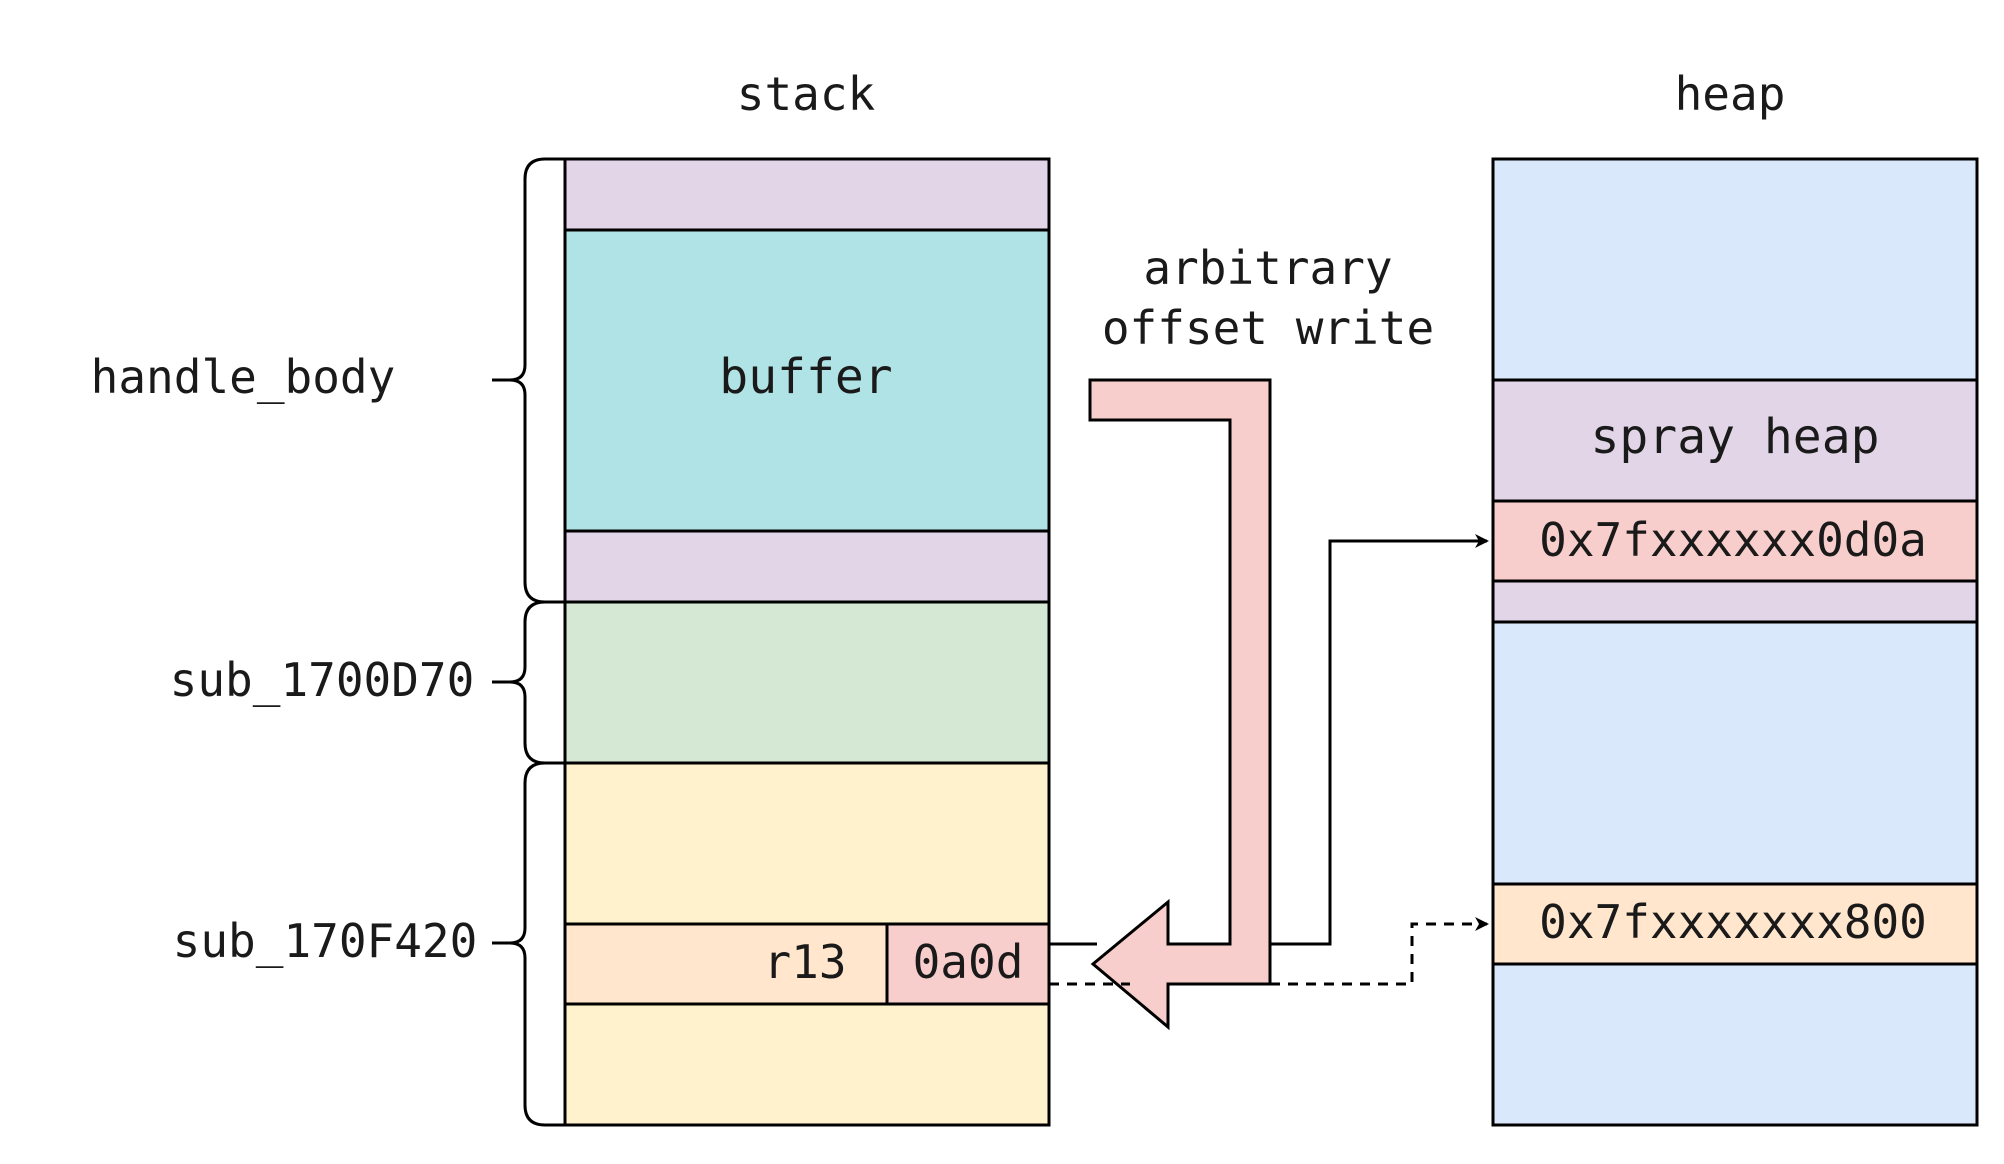 The width and height of the screenshot is (2004, 1164). What do you see at coordinates (1730, 94) in the screenshot?
I see `heap-title: heap` at bounding box center [1730, 94].